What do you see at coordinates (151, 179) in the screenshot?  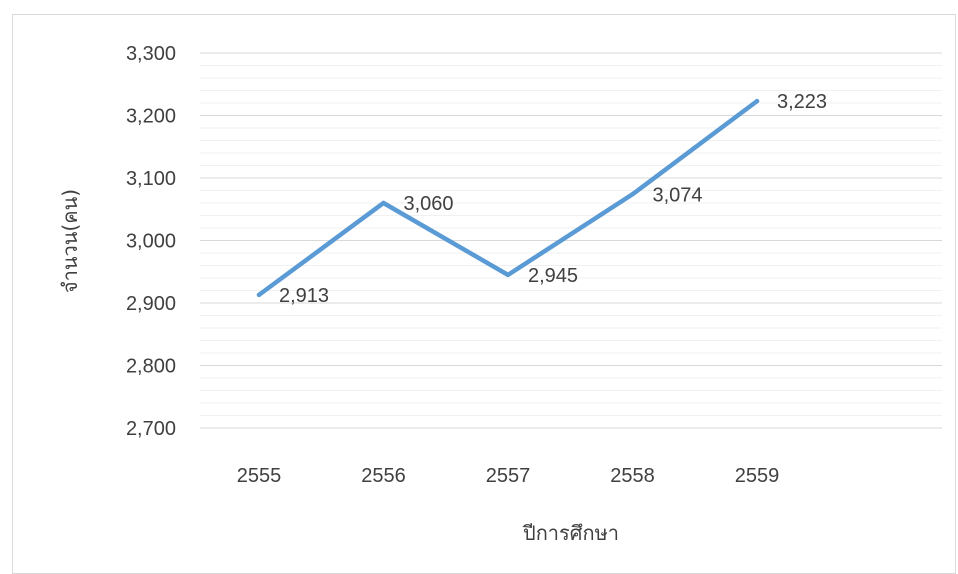 I see `y-tick-label: 3,100` at bounding box center [151, 179].